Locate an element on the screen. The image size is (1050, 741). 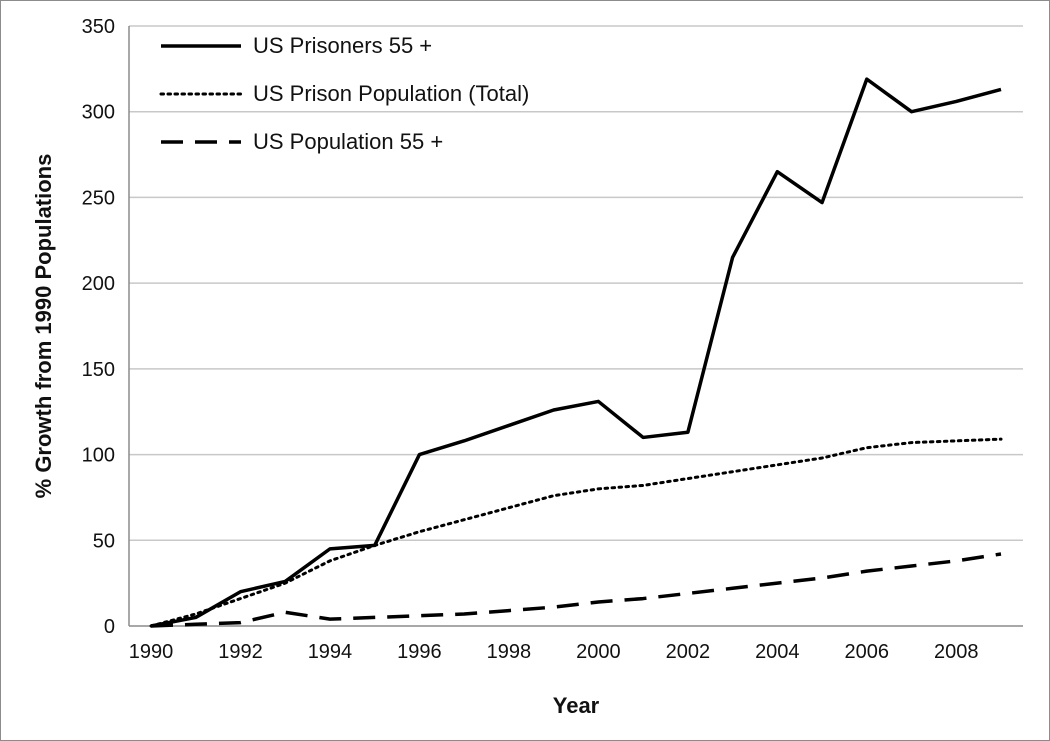
y-tick-label: 250 is located at coordinates (98, 198).